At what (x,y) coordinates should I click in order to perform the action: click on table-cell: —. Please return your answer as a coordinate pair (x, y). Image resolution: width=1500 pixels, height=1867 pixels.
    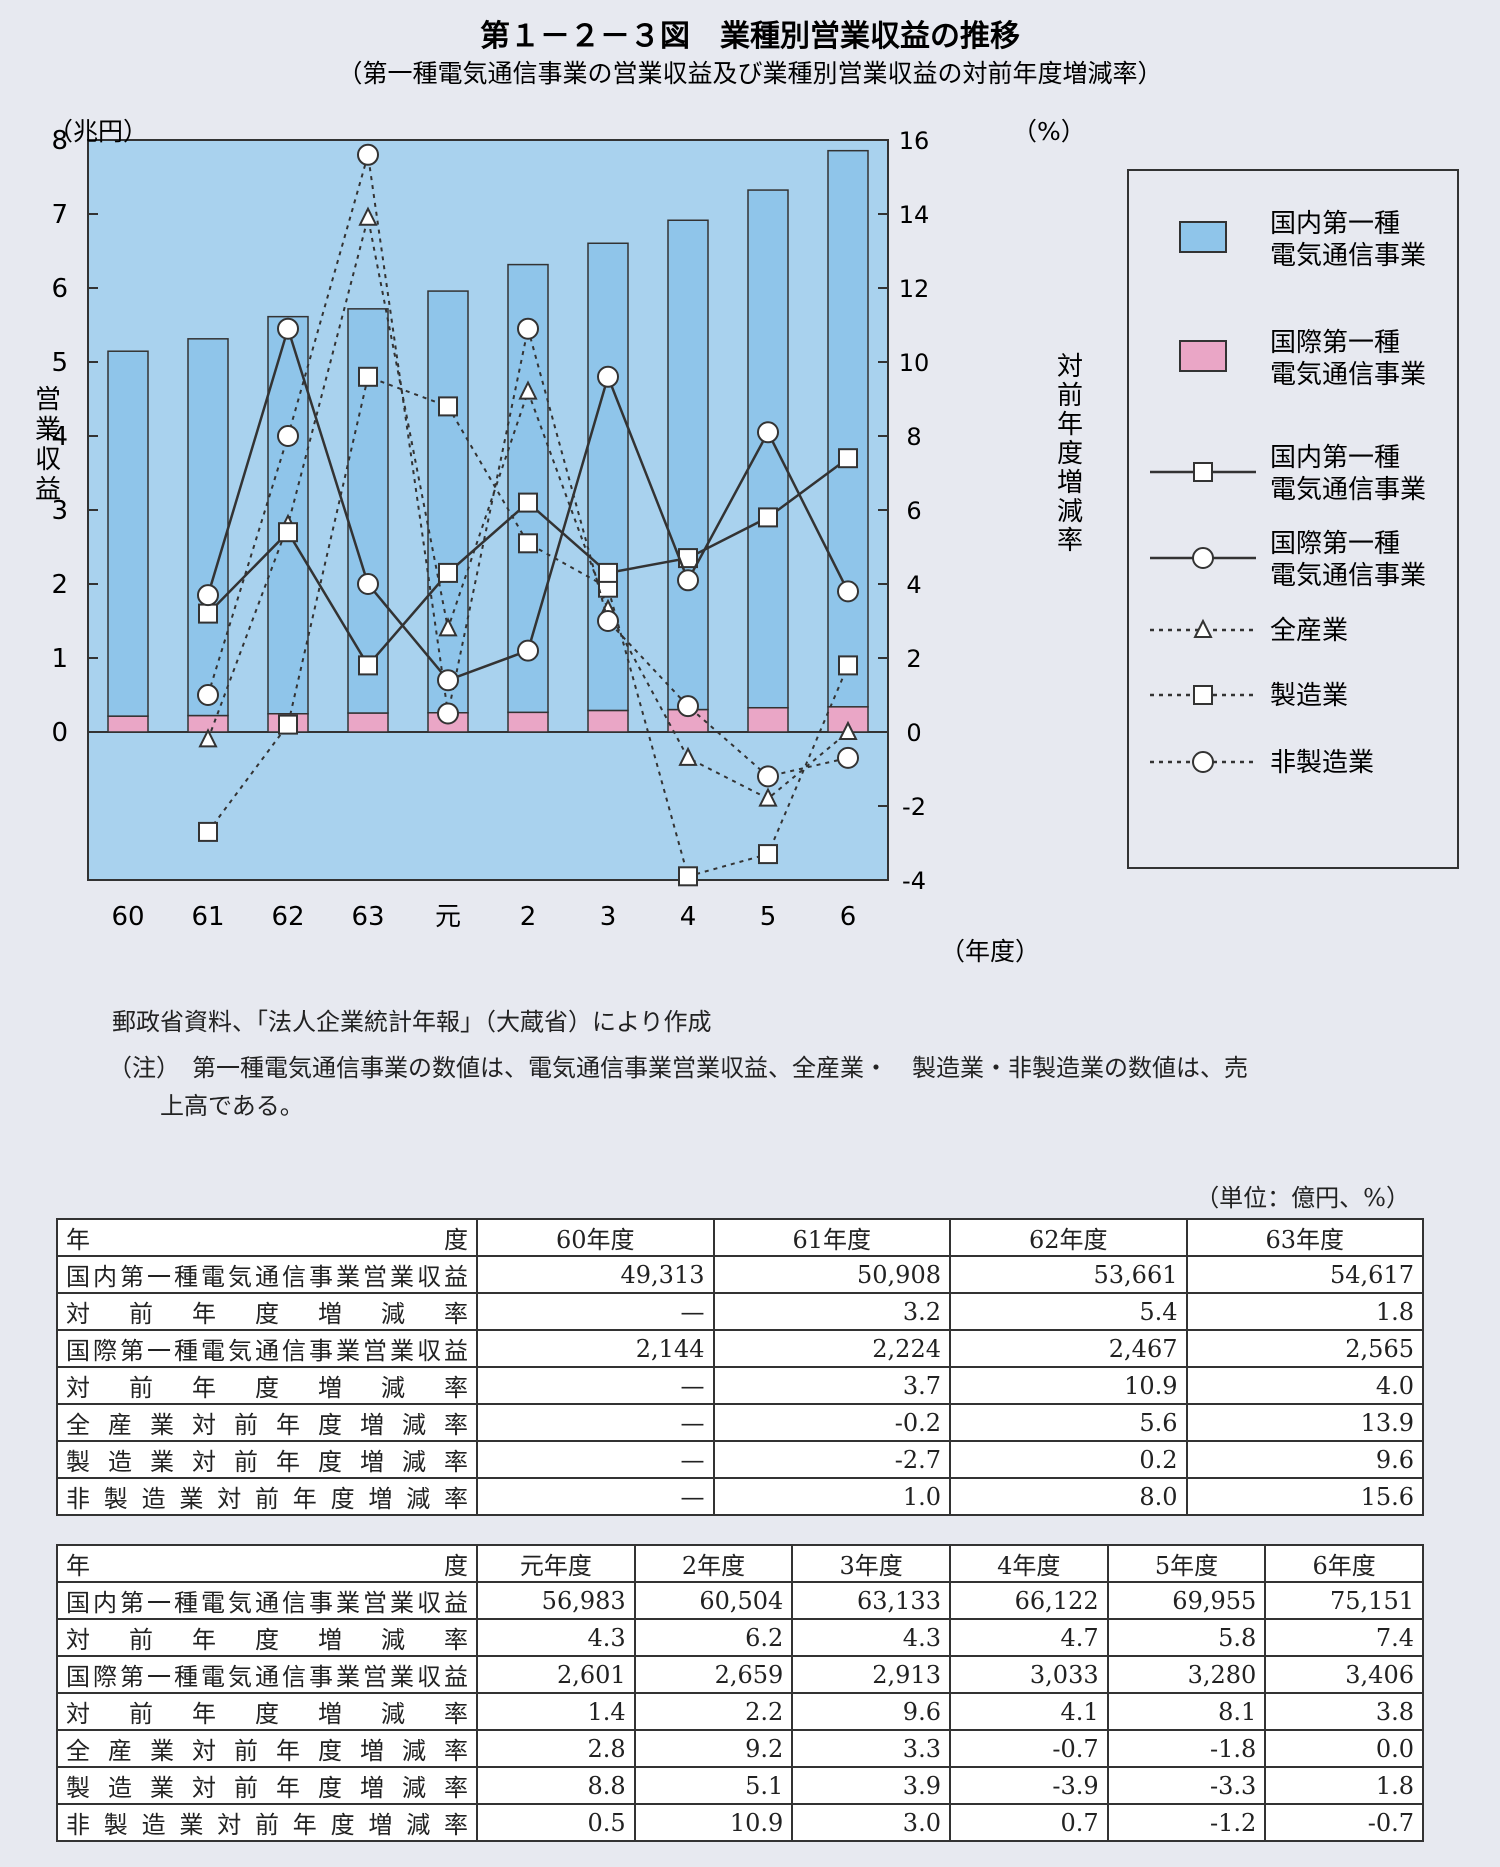
    Looking at the image, I should click on (595, 1311).